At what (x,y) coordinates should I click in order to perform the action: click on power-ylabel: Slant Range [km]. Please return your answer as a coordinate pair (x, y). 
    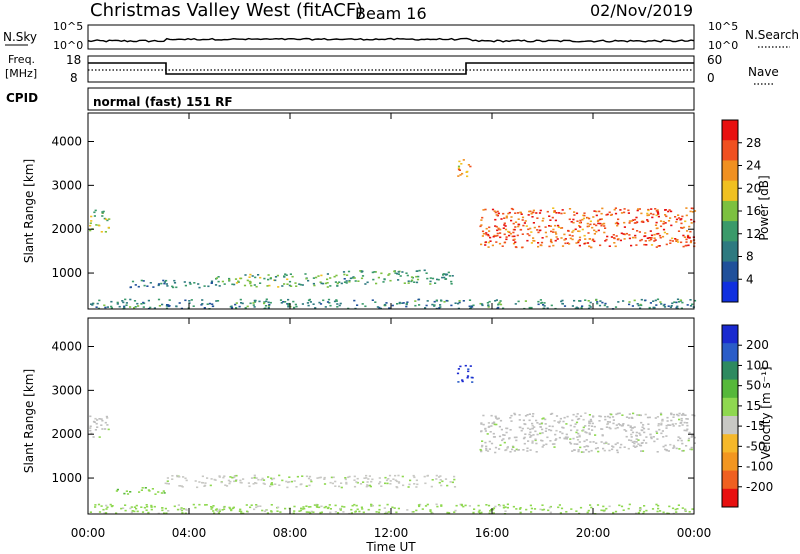
    Looking at the image, I should click on (29, 211).